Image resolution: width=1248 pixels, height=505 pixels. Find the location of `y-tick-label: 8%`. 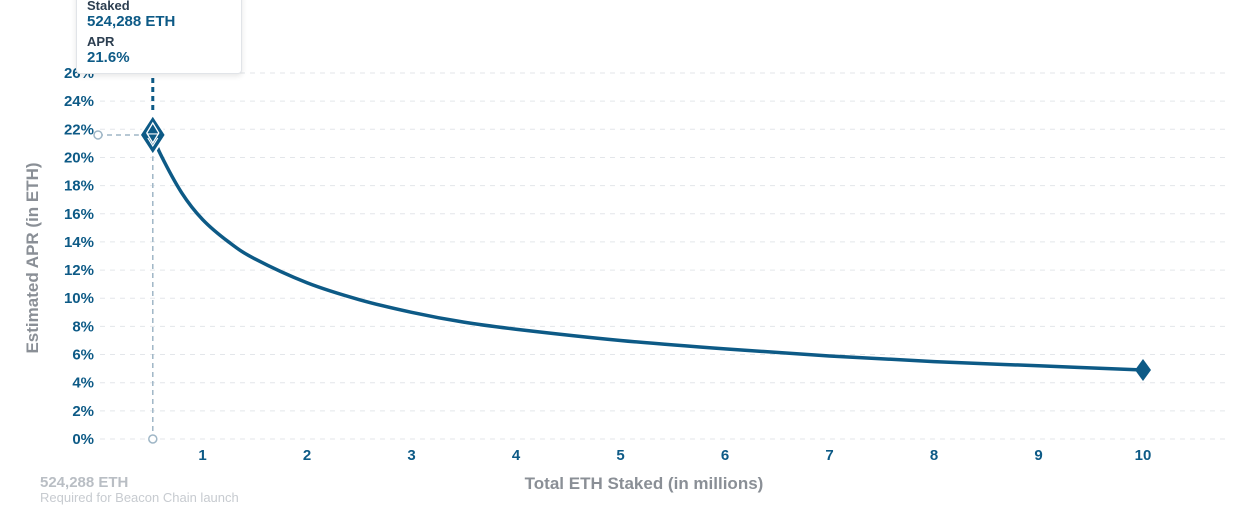

y-tick-label: 8% is located at coordinates (83, 326).